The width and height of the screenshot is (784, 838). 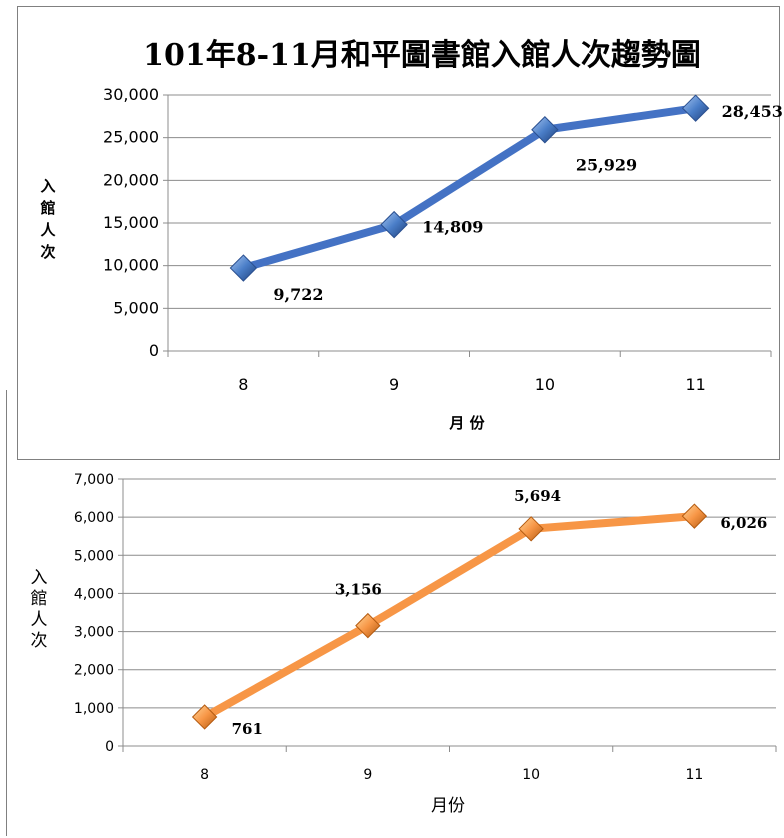 I want to click on y-tick-label: 20,000, so click(x=131, y=179).